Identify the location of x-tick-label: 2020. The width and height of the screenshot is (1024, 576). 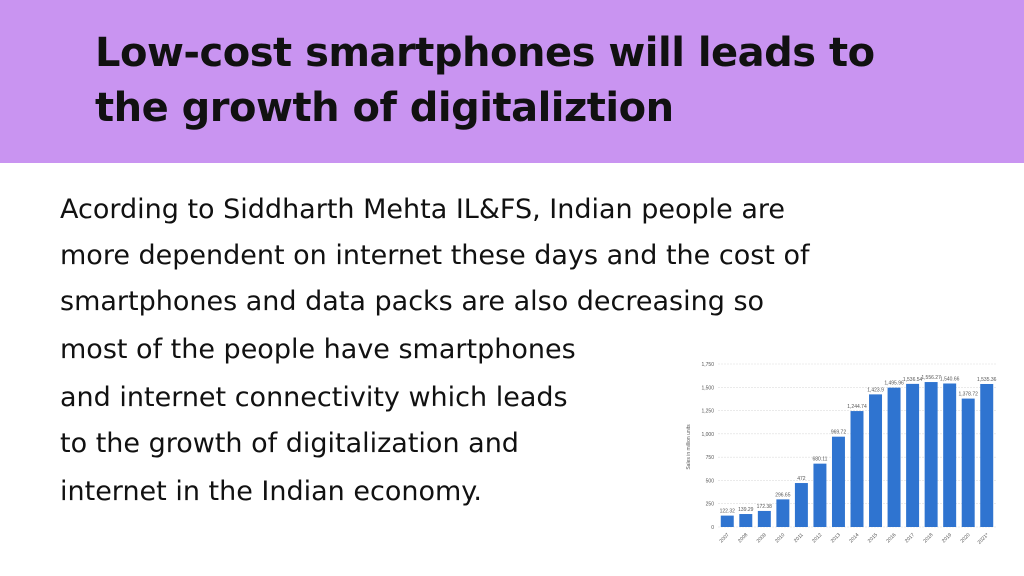
(966, 538).